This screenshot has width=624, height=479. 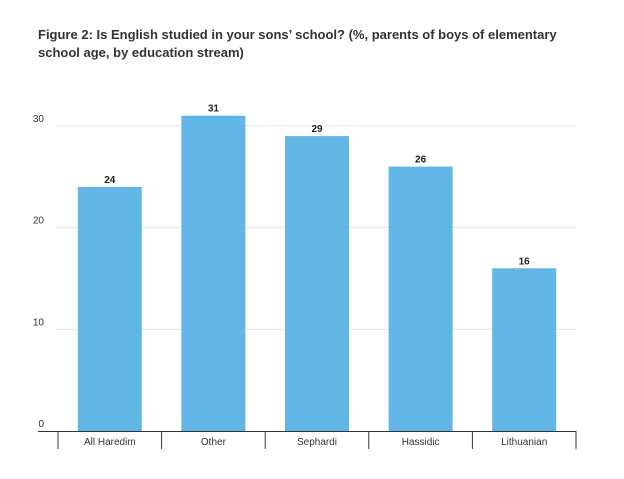 I want to click on x-tick-label: Sephardi, so click(x=317, y=442).